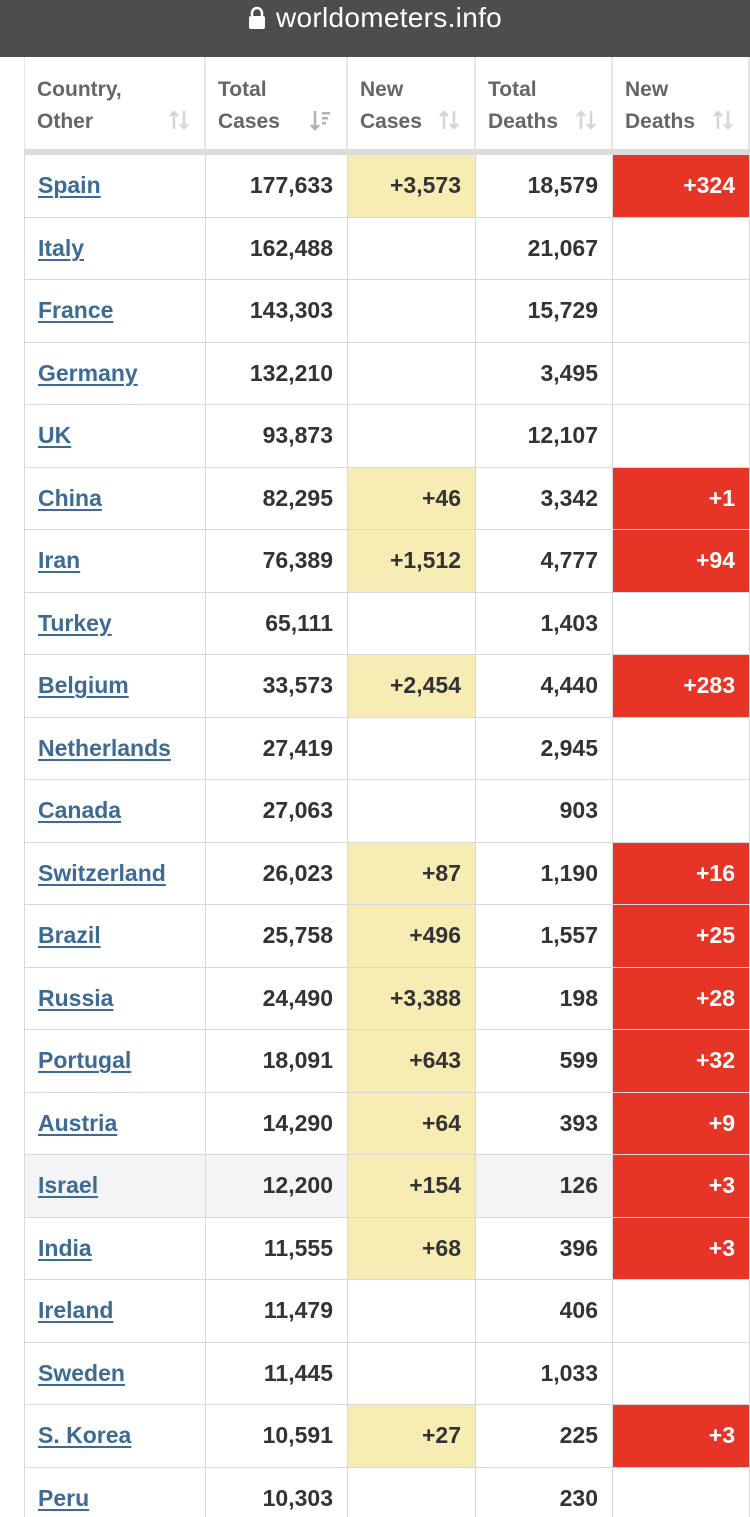 This screenshot has height=1517, width=750. I want to click on cell-country: Austria, so click(115, 1123).